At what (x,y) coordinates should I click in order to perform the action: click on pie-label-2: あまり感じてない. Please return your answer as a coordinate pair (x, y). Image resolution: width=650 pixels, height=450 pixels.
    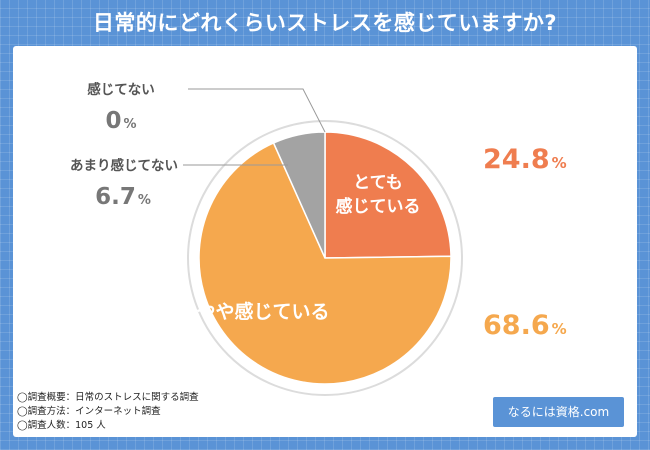
    Looking at the image, I should click on (124, 165).